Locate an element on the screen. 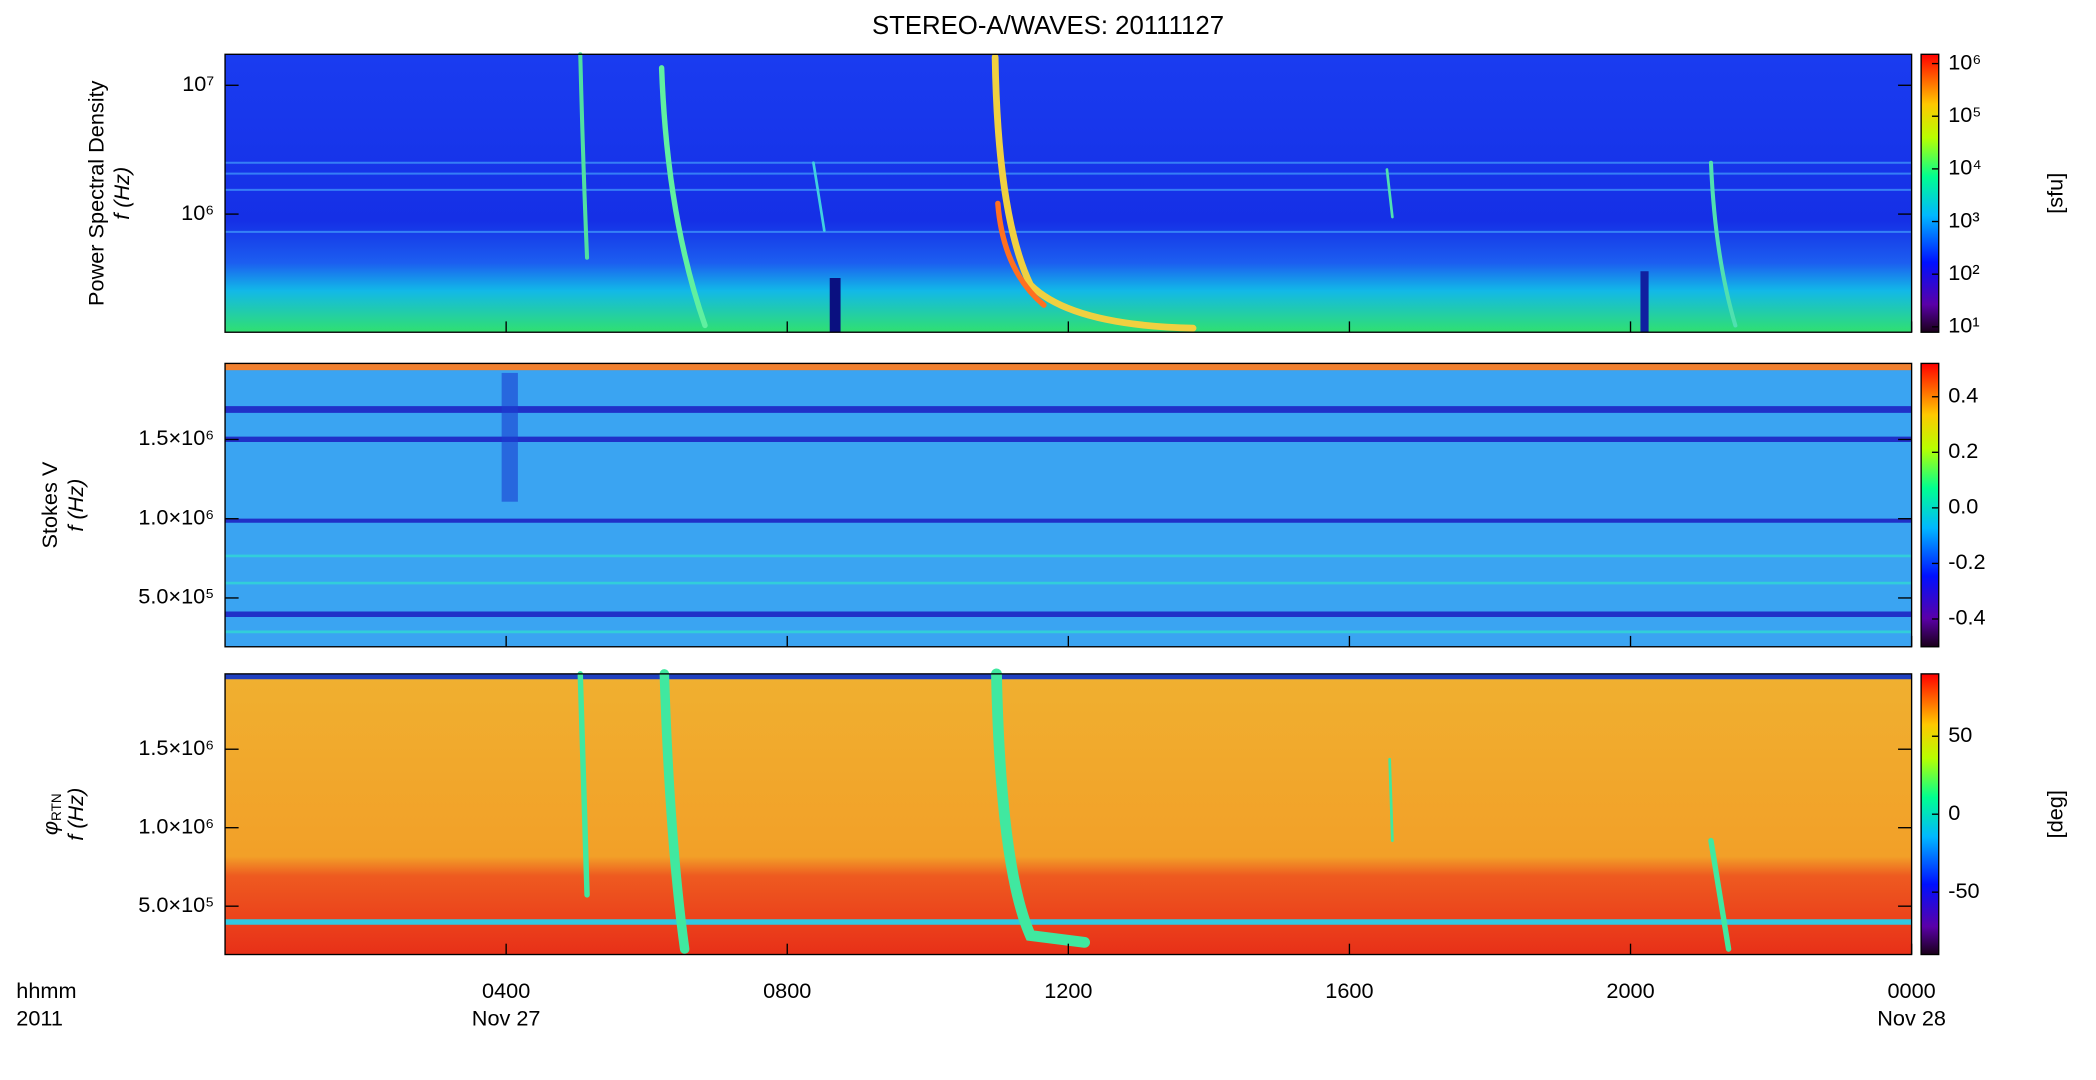 This screenshot has width=2096, height=1080. colorbar-tick-label: 10⁴ is located at coordinates (1964, 167).